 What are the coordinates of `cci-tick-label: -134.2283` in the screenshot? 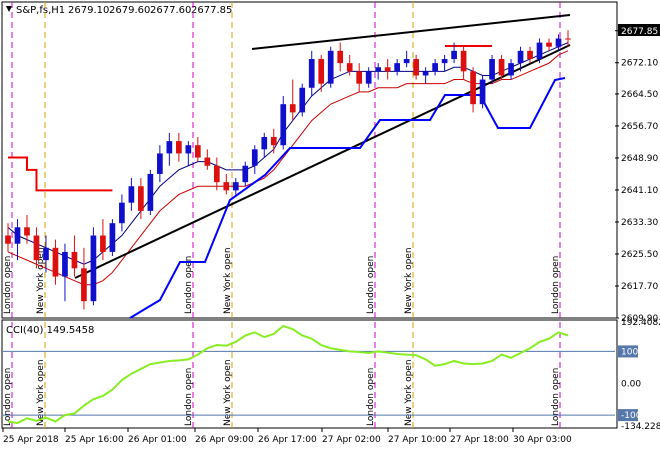 It's located at (640, 427).